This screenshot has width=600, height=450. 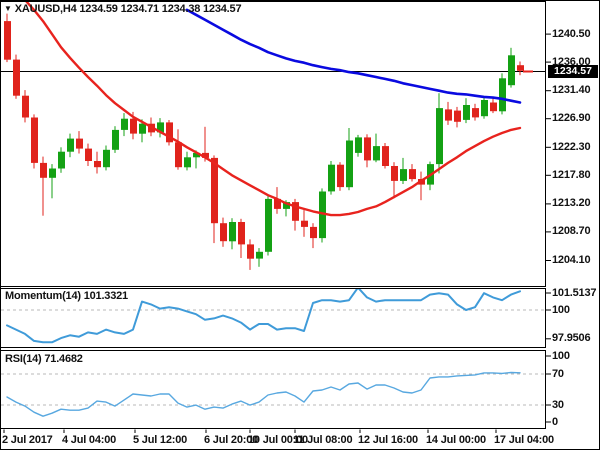 What do you see at coordinates (561, 356) in the screenshot?
I see `rsi-tick-label: 100` at bounding box center [561, 356].